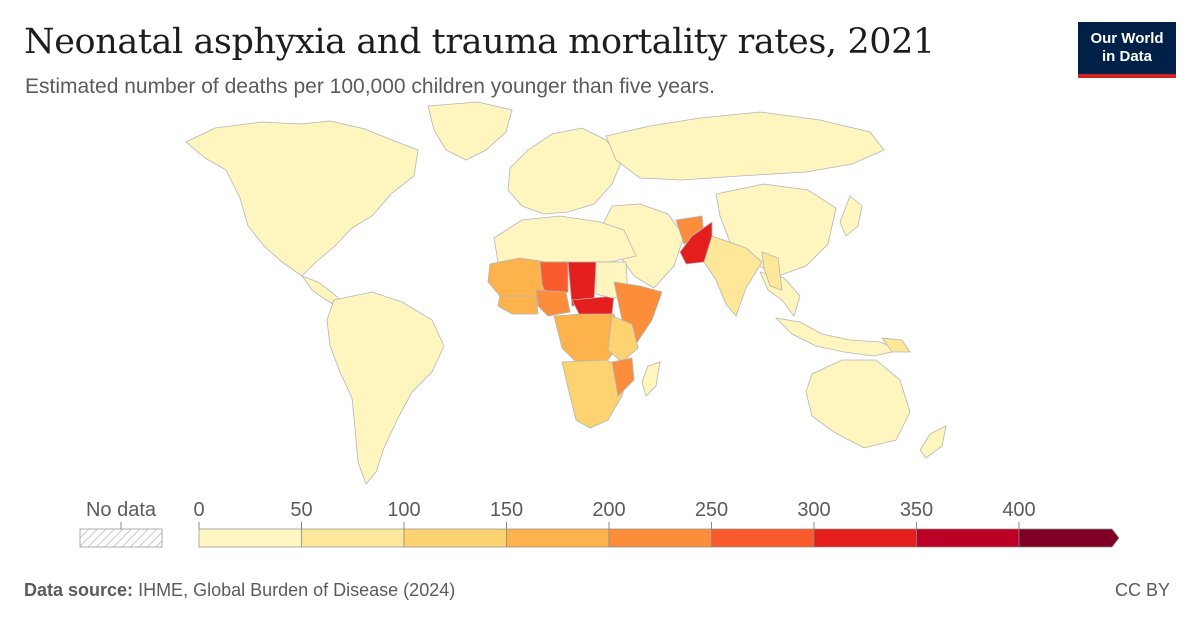 Image resolution: width=1200 pixels, height=627 pixels. I want to click on region-europe, so click(565, 171).